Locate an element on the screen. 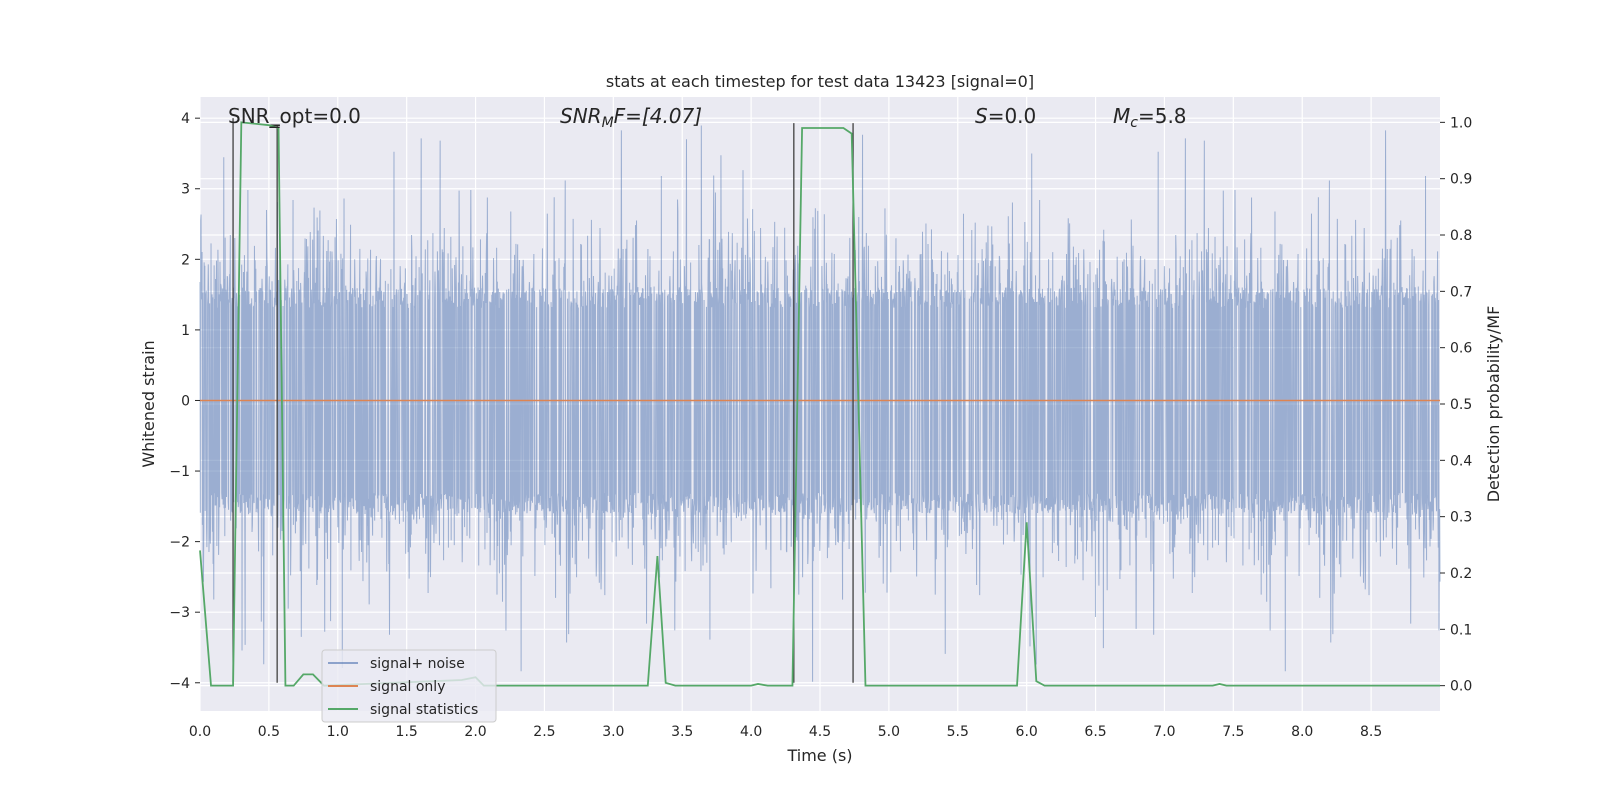 The width and height of the screenshot is (1600, 800). x-tick-label: 6.0 is located at coordinates (1027, 732).